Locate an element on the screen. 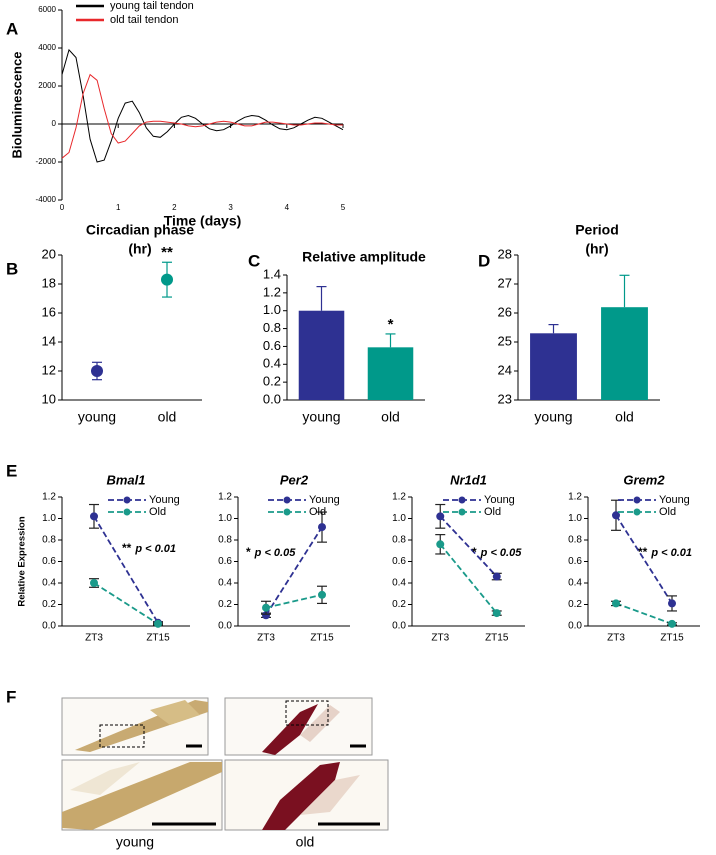  y-tick-label: 14 is located at coordinates (49, 340).